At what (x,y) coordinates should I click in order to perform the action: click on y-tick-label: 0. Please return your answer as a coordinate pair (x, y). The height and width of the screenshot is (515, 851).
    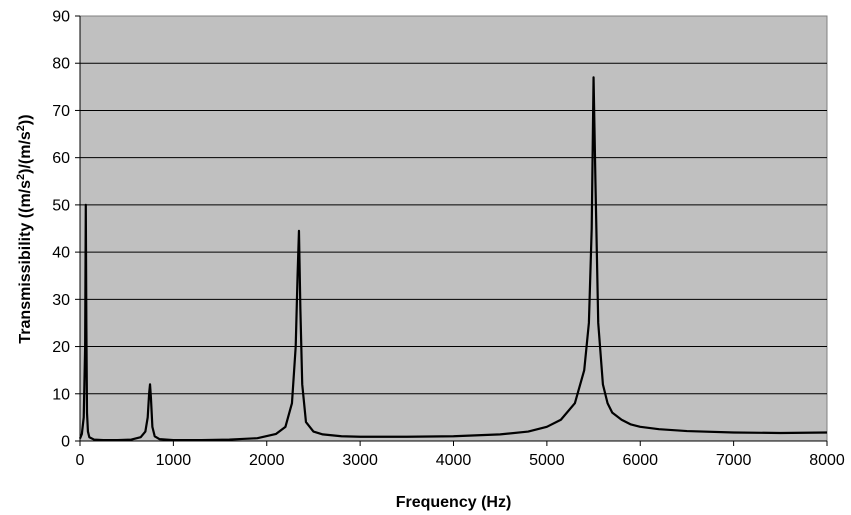
    Looking at the image, I should click on (65, 442).